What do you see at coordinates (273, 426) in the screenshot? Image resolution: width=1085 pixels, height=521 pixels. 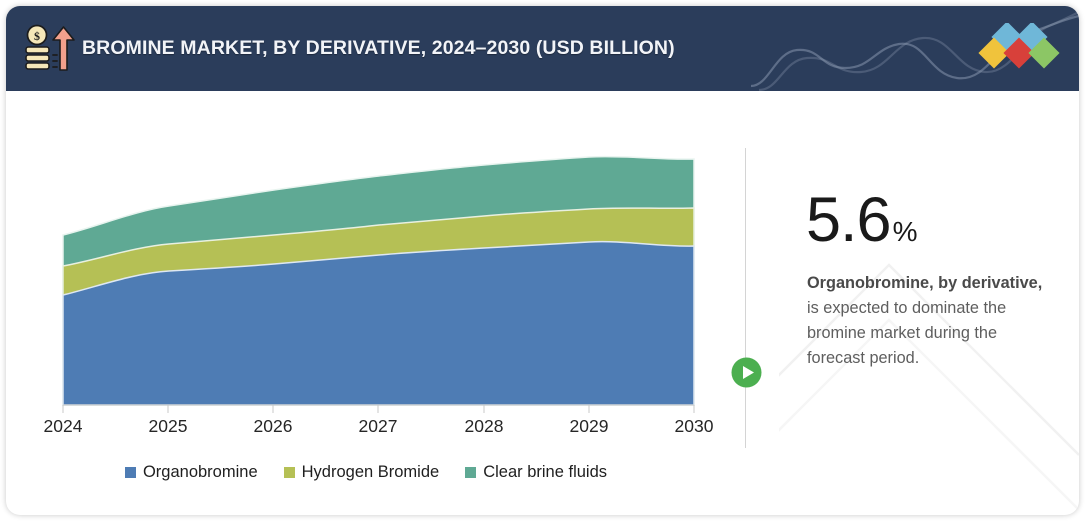 I see `x-tick-2026: 2026` at bounding box center [273, 426].